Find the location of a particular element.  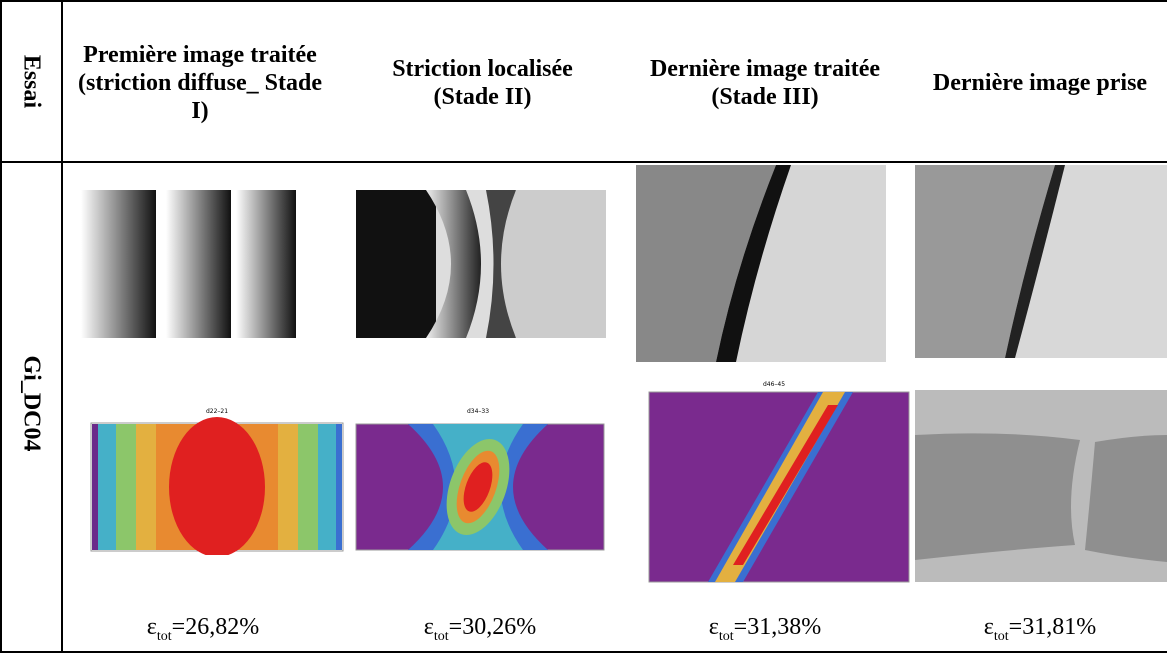

strain-label: εtot=26,82% is located at coordinates (203, 629).